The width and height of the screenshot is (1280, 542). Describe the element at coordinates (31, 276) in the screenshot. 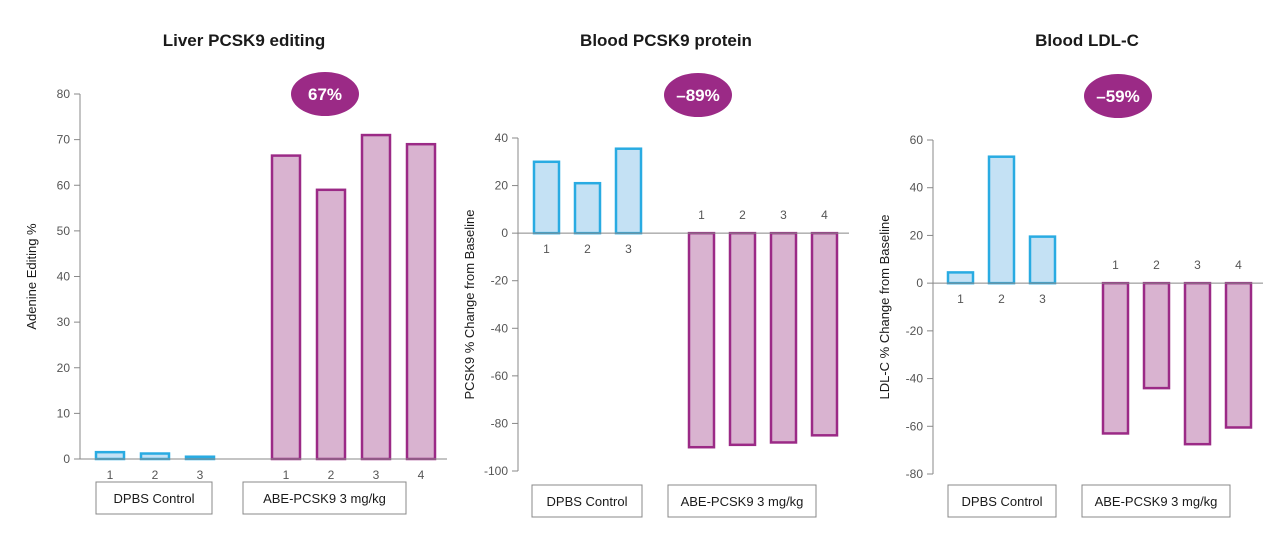

I see `y-axis-label: Adenine Editing %` at that location.